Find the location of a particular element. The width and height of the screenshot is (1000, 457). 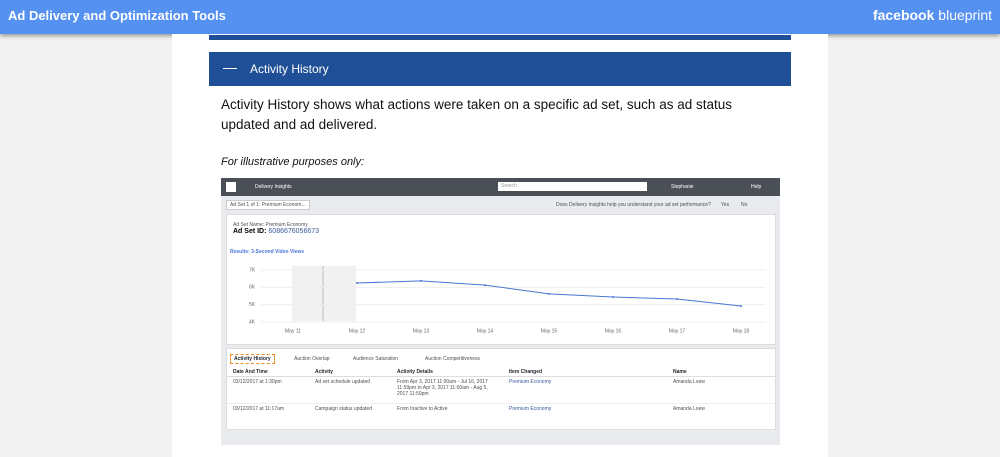

x-tick-label: May 14 is located at coordinates (485, 331).